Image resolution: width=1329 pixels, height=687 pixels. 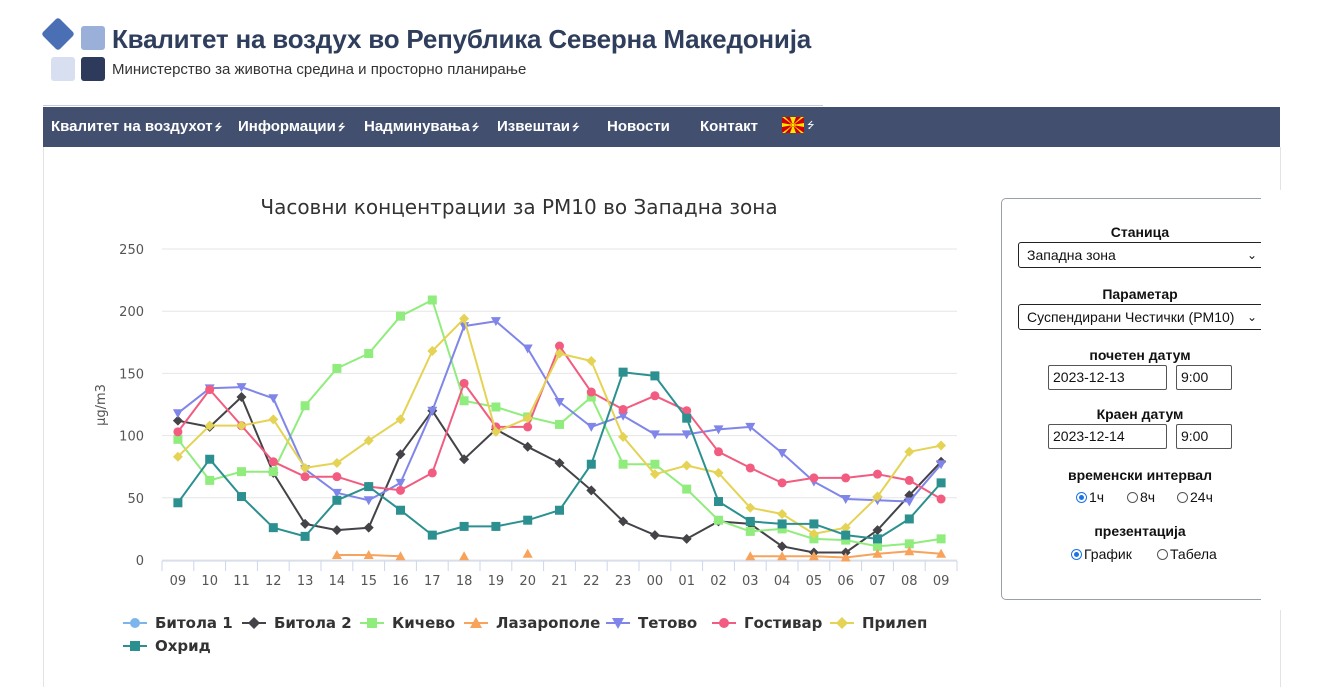 I want to click on legend-item-tetovo: Тетово, so click(x=651, y=623).